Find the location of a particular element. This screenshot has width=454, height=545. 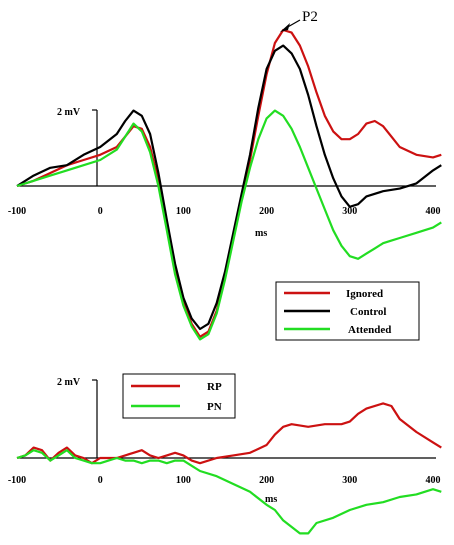

bottom-x-tick-label: 300 is located at coordinates (349, 480).